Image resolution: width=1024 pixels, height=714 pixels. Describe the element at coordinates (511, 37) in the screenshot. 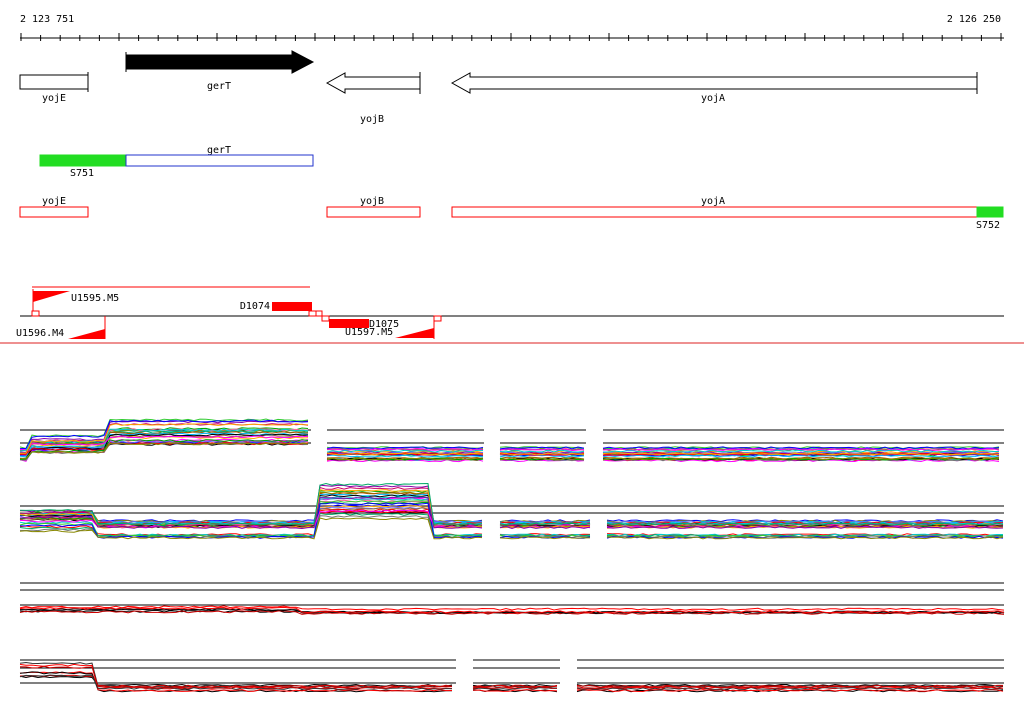

I see `ruler-ticks` at that location.